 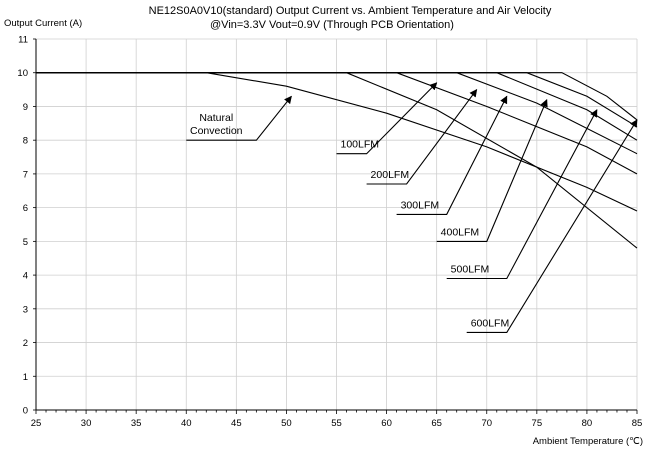 What do you see at coordinates (490, 323) in the screenshot?
I see `annotation-label: 600LFM` at bounding box center [490, 323].